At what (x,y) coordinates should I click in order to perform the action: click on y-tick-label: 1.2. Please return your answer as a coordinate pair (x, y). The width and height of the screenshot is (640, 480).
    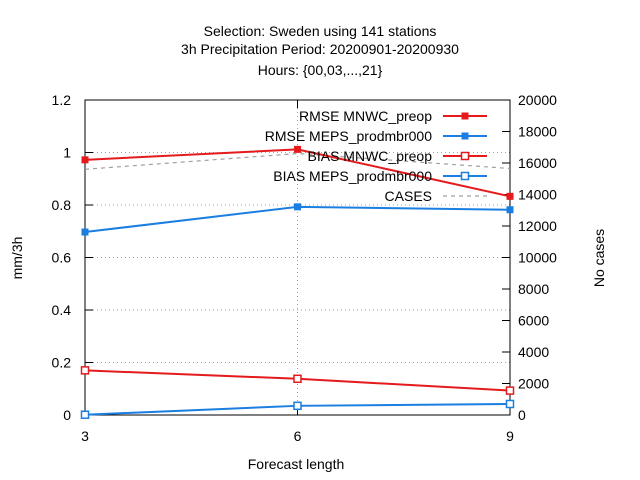
    Looking at the image, I should click on (62, 100).